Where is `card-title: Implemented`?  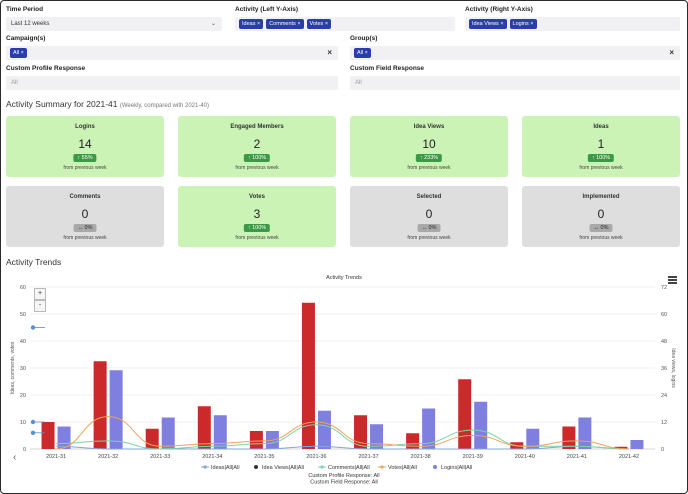 card-title: Implemented is located at coordinates (601, 197).